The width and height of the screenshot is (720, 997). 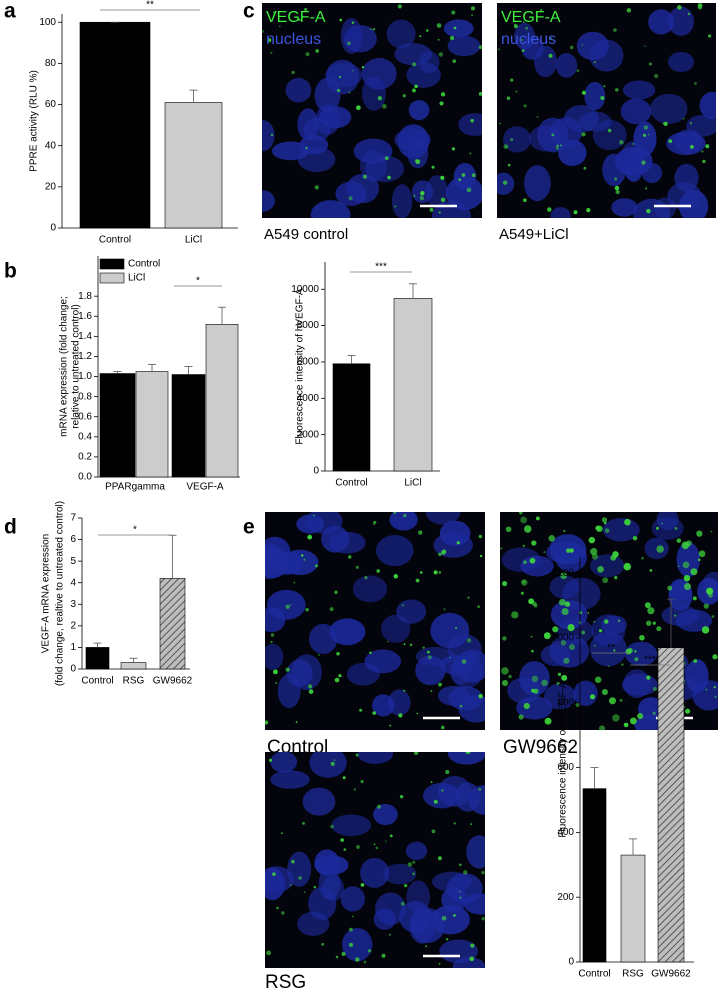 I want to click on y-axis-label: mRNA expression (fold change;, so click(x=64, y=366).